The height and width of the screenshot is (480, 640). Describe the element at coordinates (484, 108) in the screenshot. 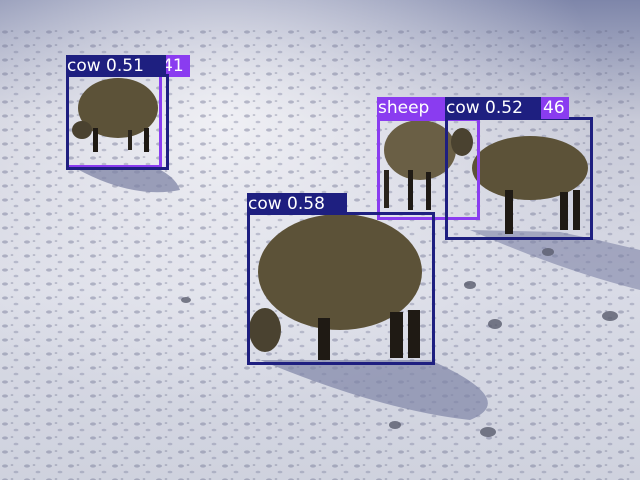

I see `detection-label-text: cow 0.52` at that location.